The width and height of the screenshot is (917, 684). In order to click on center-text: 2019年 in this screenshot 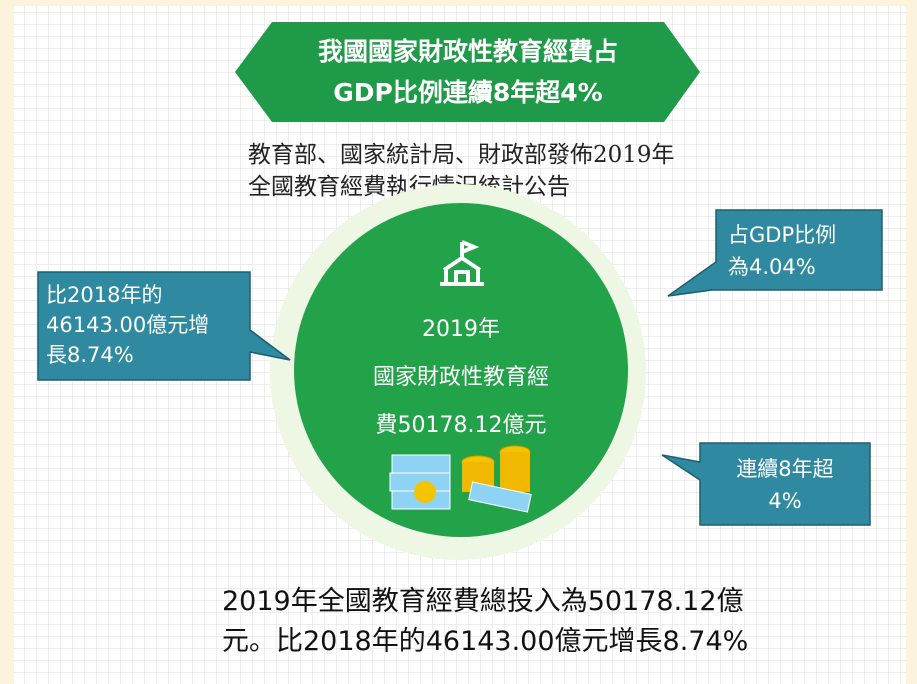, I will do `click(461, 329)`.